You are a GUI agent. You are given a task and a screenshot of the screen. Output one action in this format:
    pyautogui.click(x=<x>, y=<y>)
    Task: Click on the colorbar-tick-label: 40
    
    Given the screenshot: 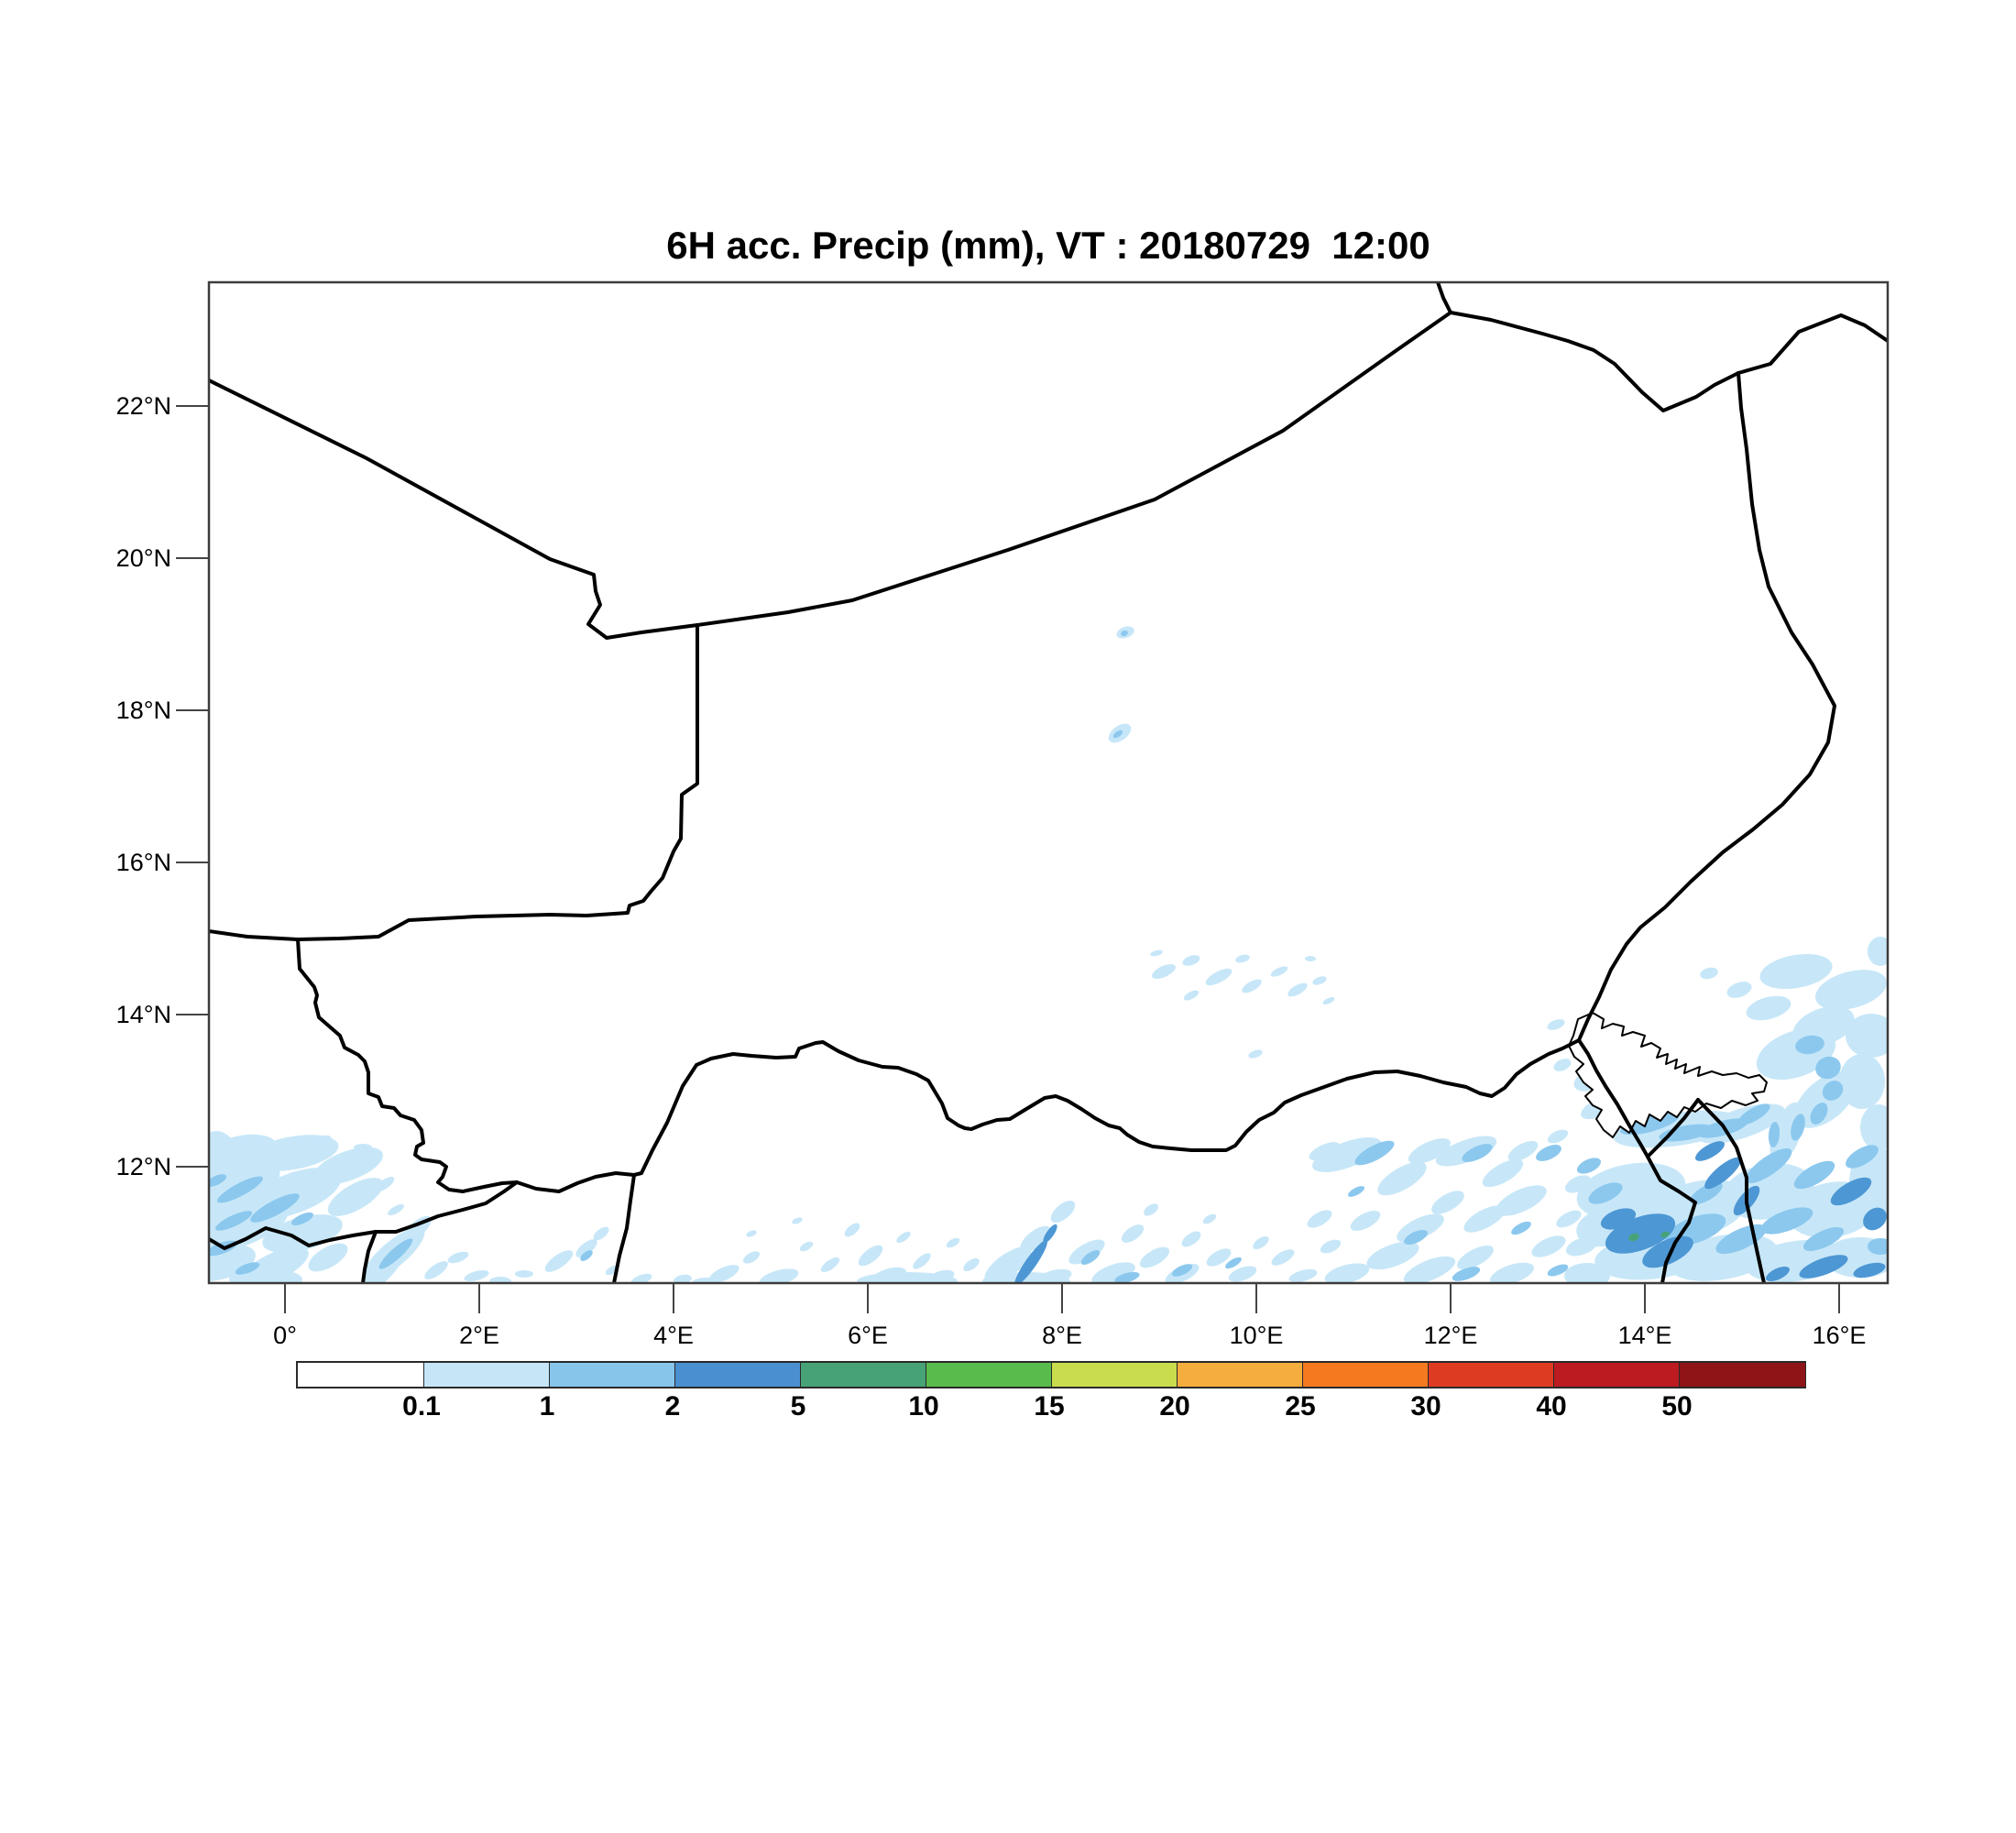 What is the action you would take?
    pyautogui.click(x=1551, y=1406)
    